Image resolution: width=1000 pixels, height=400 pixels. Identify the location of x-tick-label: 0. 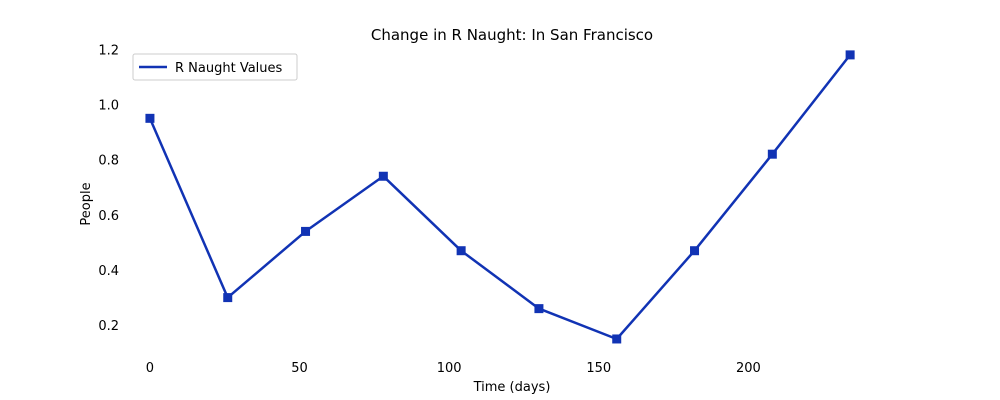
(150, 368).